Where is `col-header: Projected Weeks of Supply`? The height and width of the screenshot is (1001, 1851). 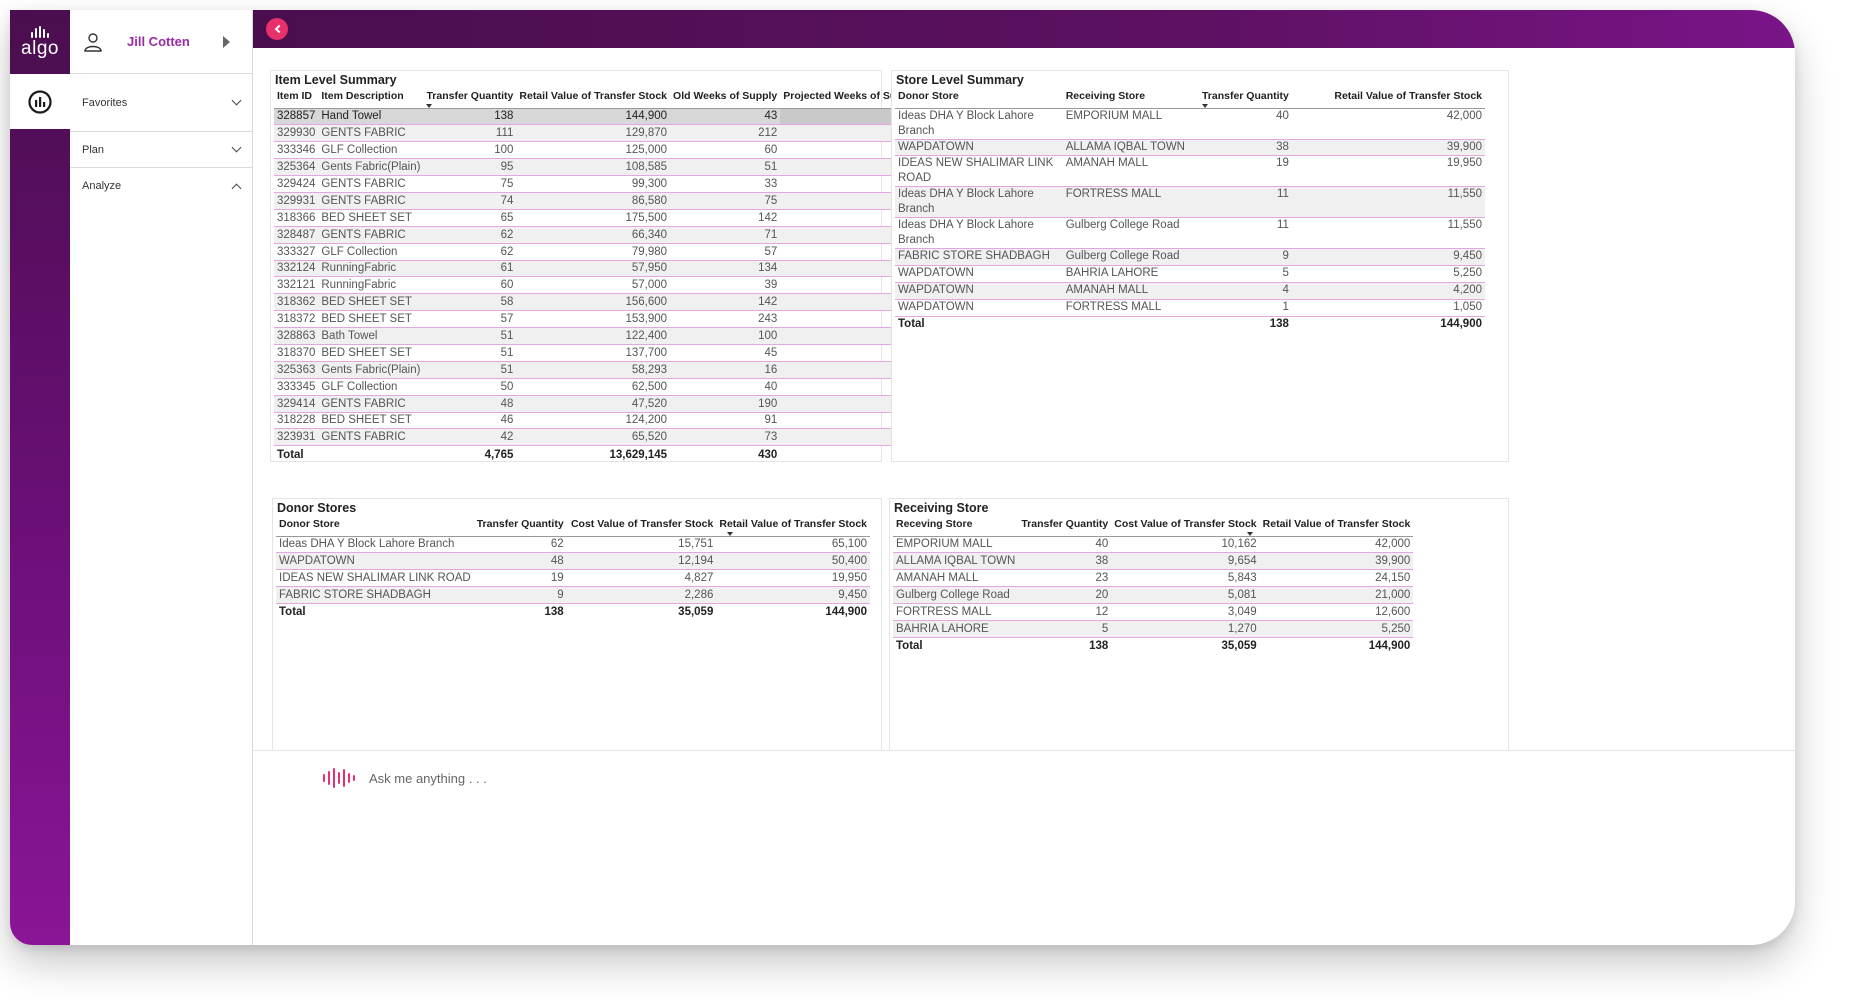
col-header: Projected Weeks of Supply is located at coordinates (850, 96).